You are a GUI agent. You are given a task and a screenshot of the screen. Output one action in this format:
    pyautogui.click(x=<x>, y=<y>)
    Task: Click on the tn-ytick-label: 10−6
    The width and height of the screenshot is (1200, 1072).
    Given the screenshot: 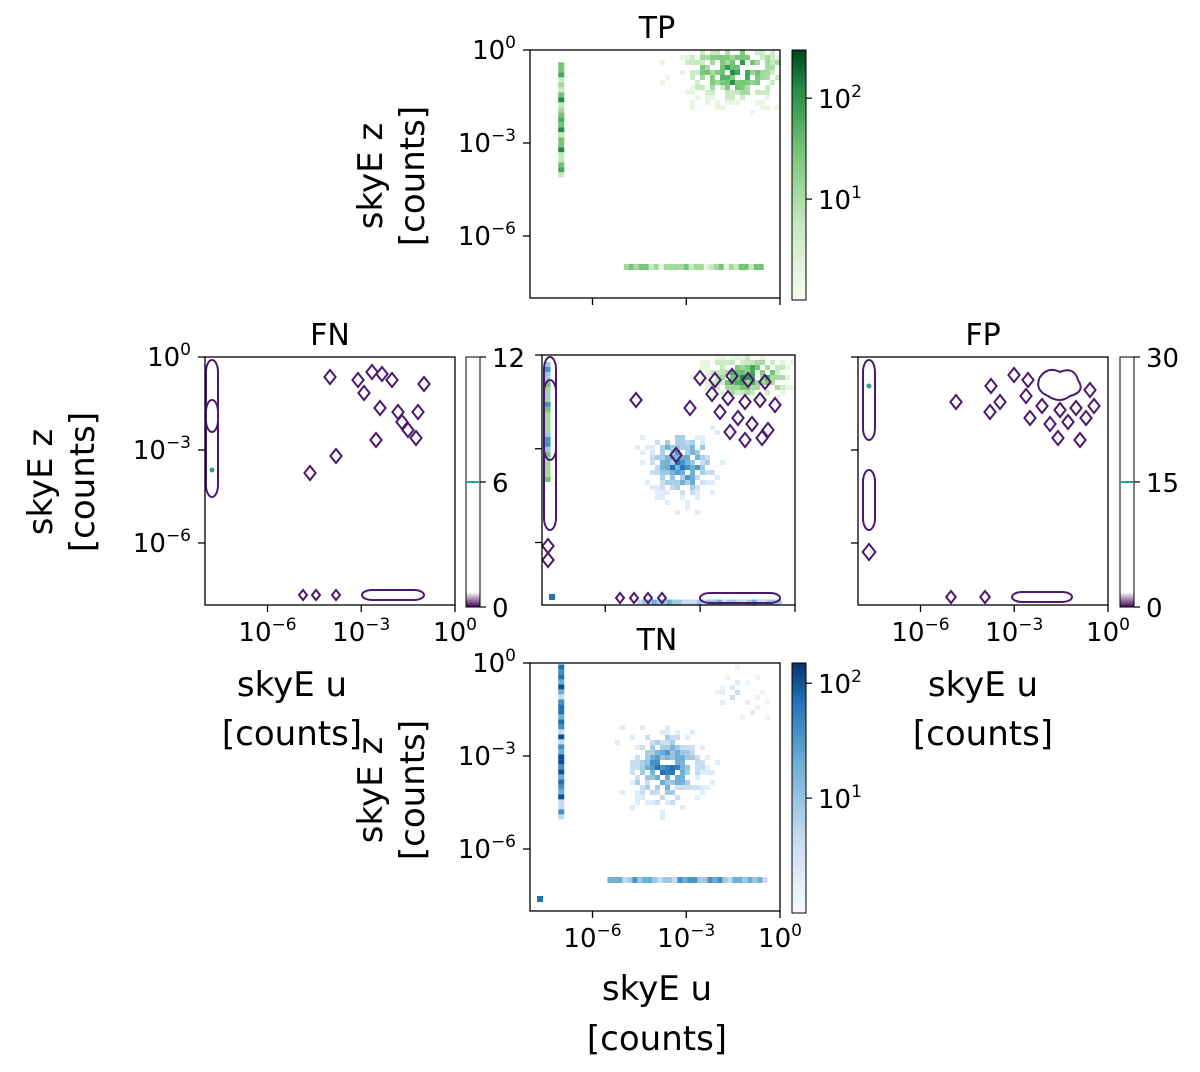 What is the action you would take?
    pyautogui.click(x=487, y=848)
    